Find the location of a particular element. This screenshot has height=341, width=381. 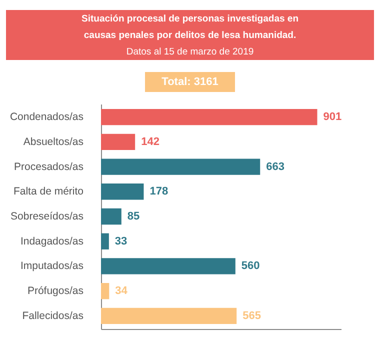

data-label: 663 is located at coordinates (275, 166).